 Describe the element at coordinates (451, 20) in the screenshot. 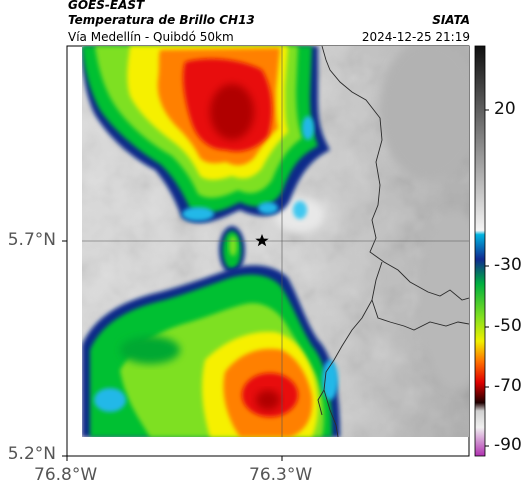

I see `agency-label: SIATA` at that location.